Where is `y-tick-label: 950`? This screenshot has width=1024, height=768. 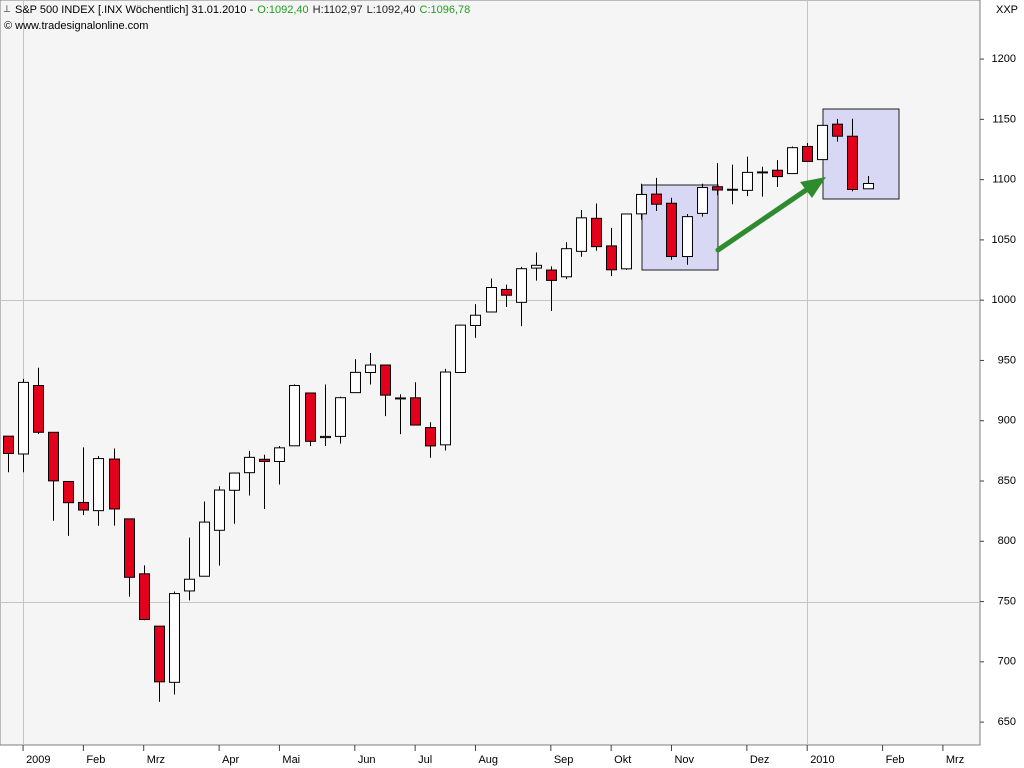
y-tick-label: 950 is located at coordinates (1007, 360).